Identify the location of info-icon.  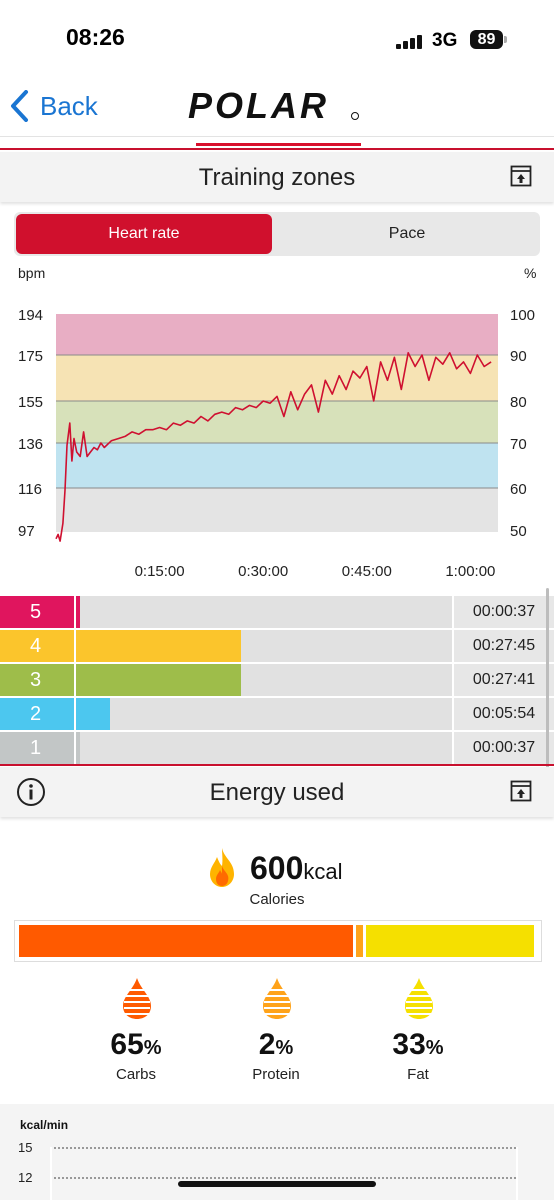
(31, 794).